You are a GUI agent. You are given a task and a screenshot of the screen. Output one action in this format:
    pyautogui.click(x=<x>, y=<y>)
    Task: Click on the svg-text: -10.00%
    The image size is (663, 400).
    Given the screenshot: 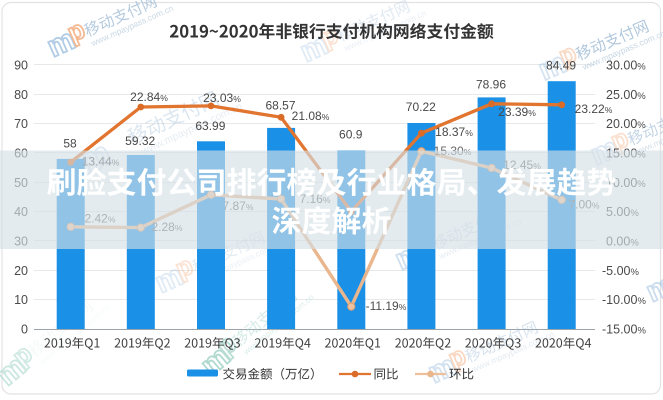 What is the action you would take?
    pyautogui.click(x=624, y=300)
    